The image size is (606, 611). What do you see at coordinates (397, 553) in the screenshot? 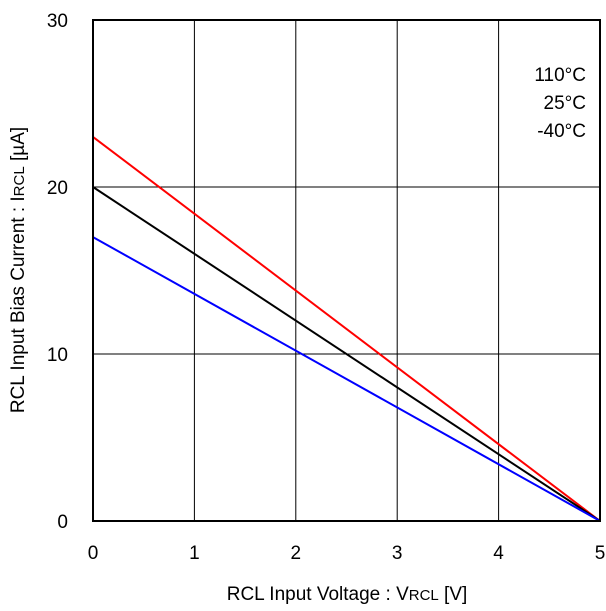
I see `x-tick-label: 3` at bounding box center [397, 553].